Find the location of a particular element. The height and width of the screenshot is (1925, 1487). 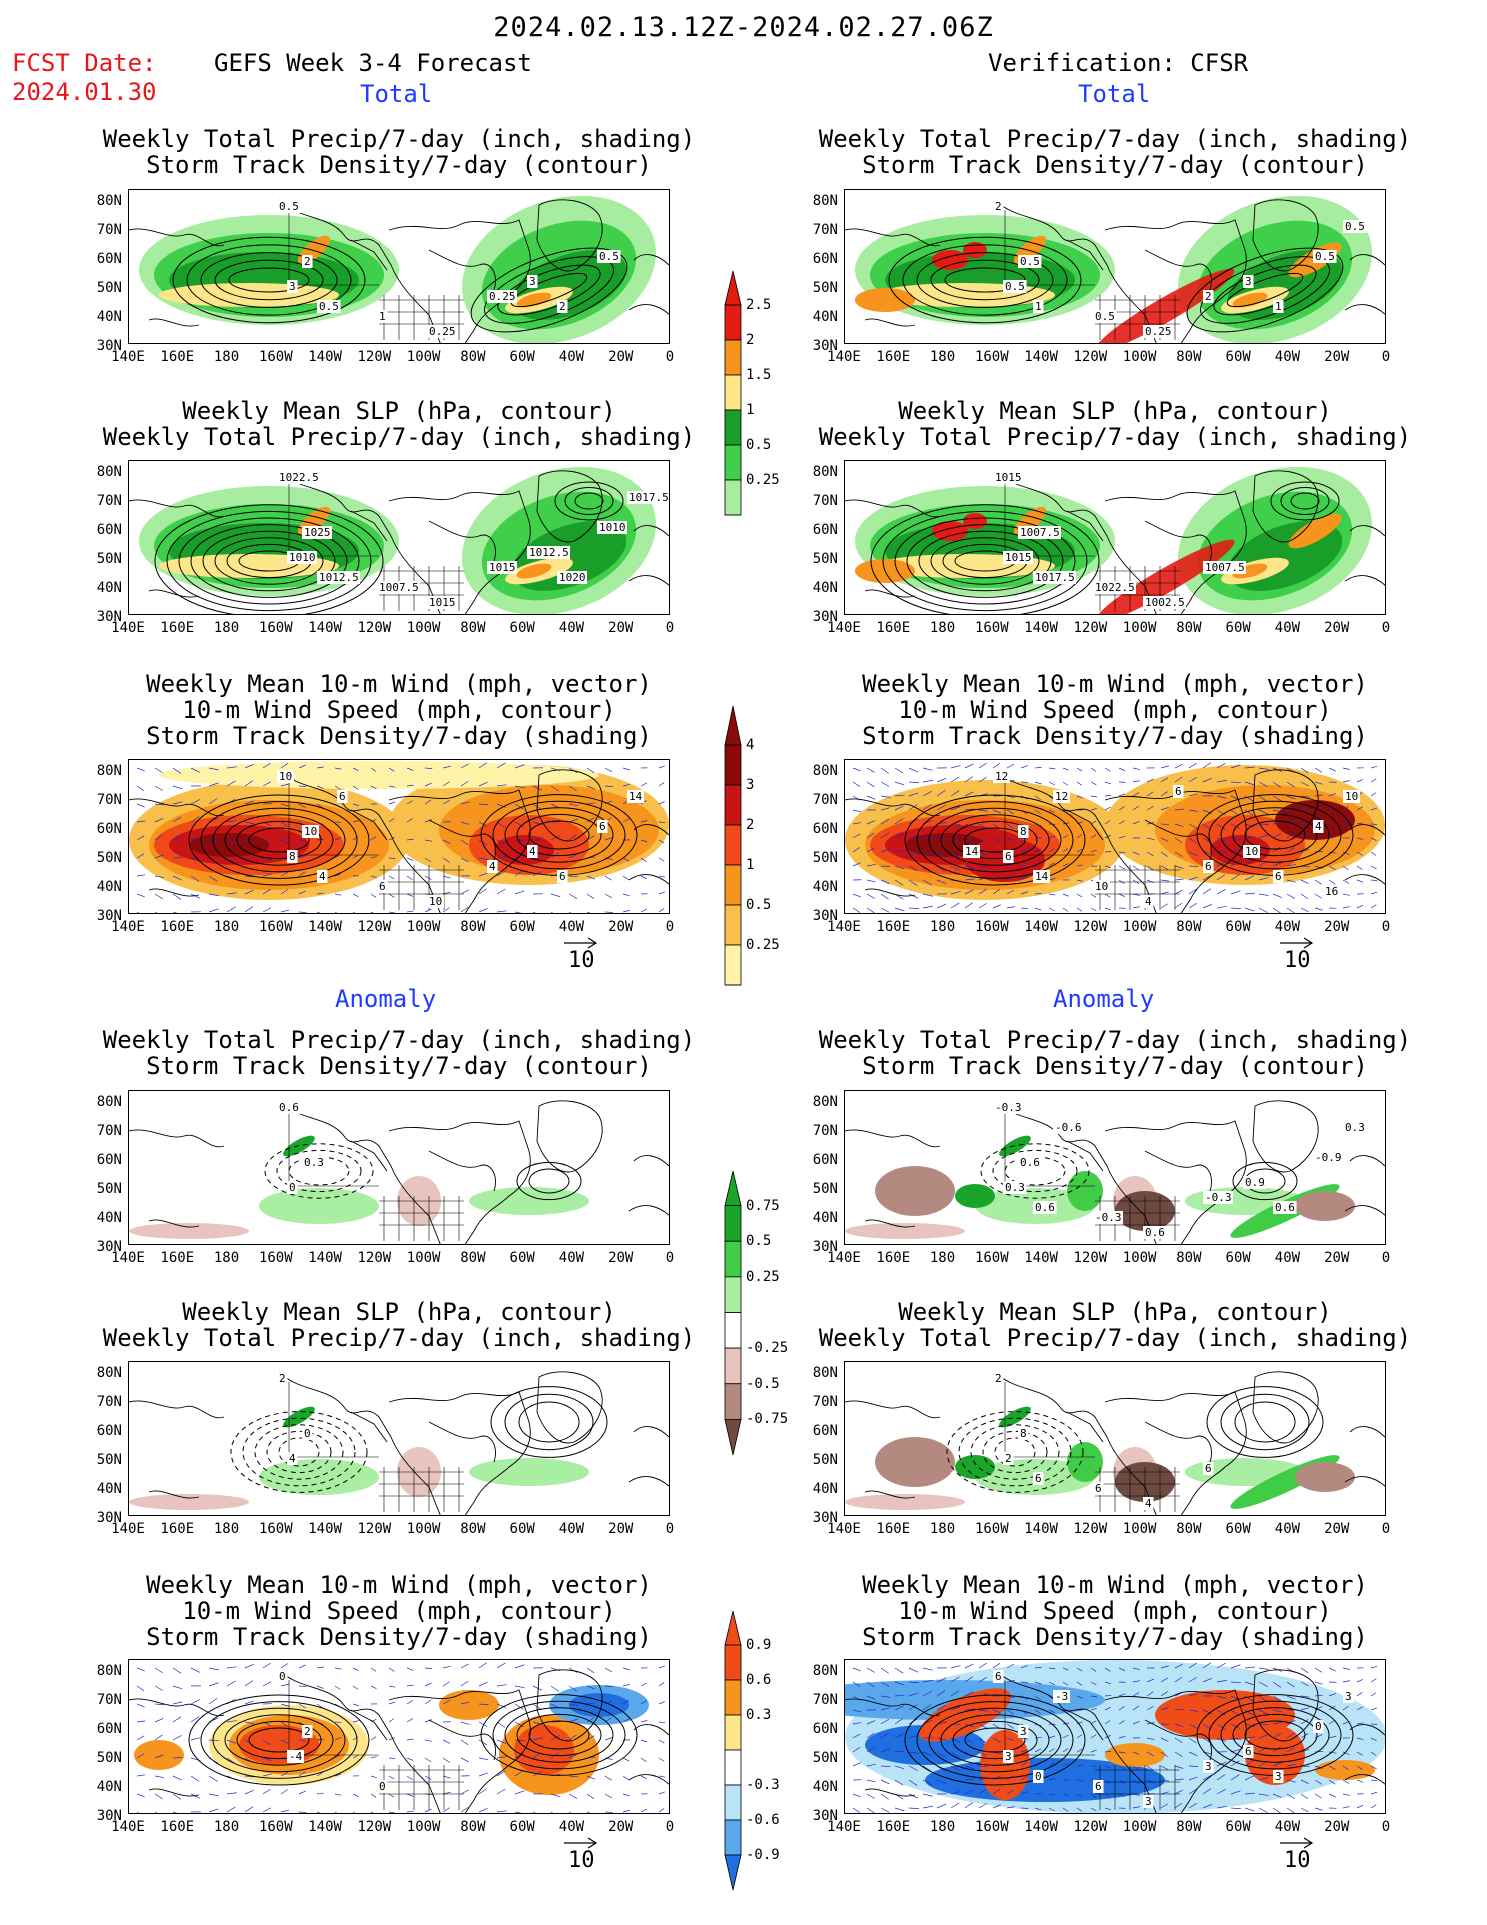

colorbar is located at coordinates (733, 845).